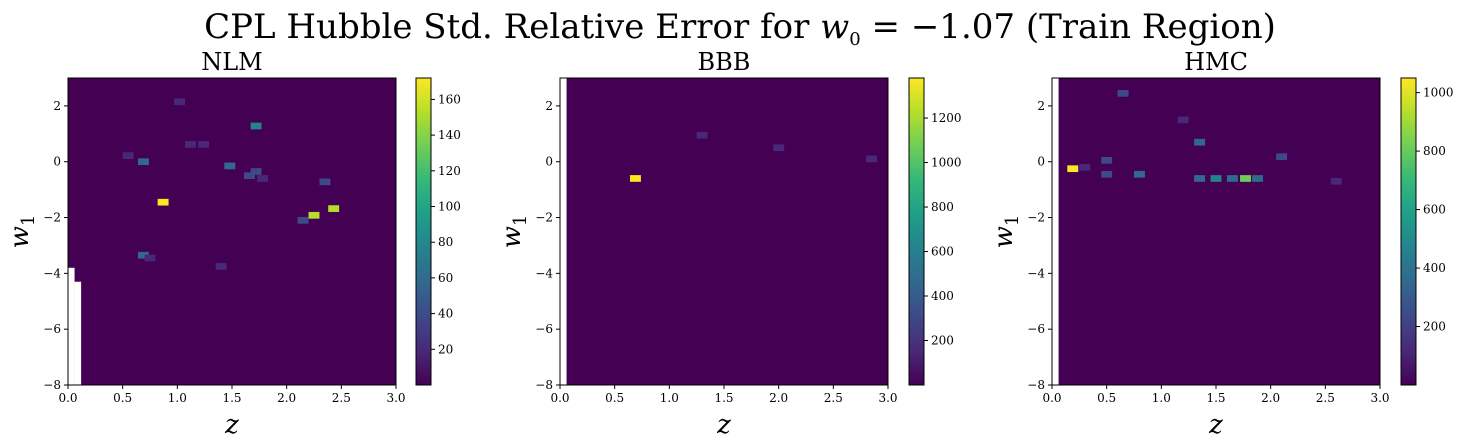 This screenshot has height=448, width=1463. I want to click on colorbar-tick-label: 20, so click(445, 349).